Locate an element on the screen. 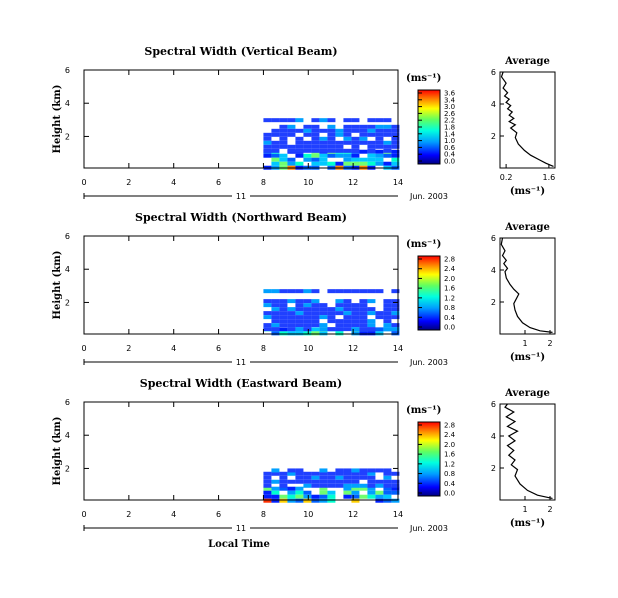 The width and height of the screenshot is (618, 598). x-tick-label: 8 is located at coordinates (263, 514).